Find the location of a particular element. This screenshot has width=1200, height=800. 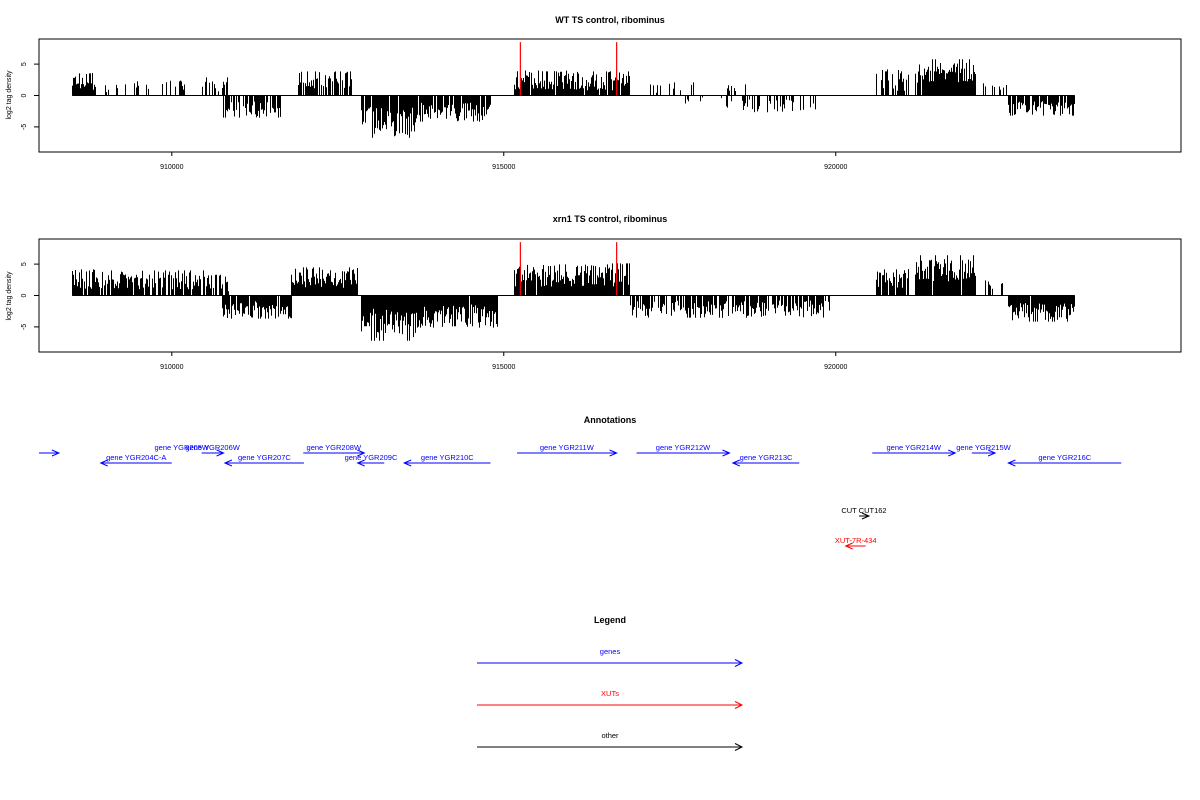

feature-label: gene YGR211W is located at coordinates (567, 447).